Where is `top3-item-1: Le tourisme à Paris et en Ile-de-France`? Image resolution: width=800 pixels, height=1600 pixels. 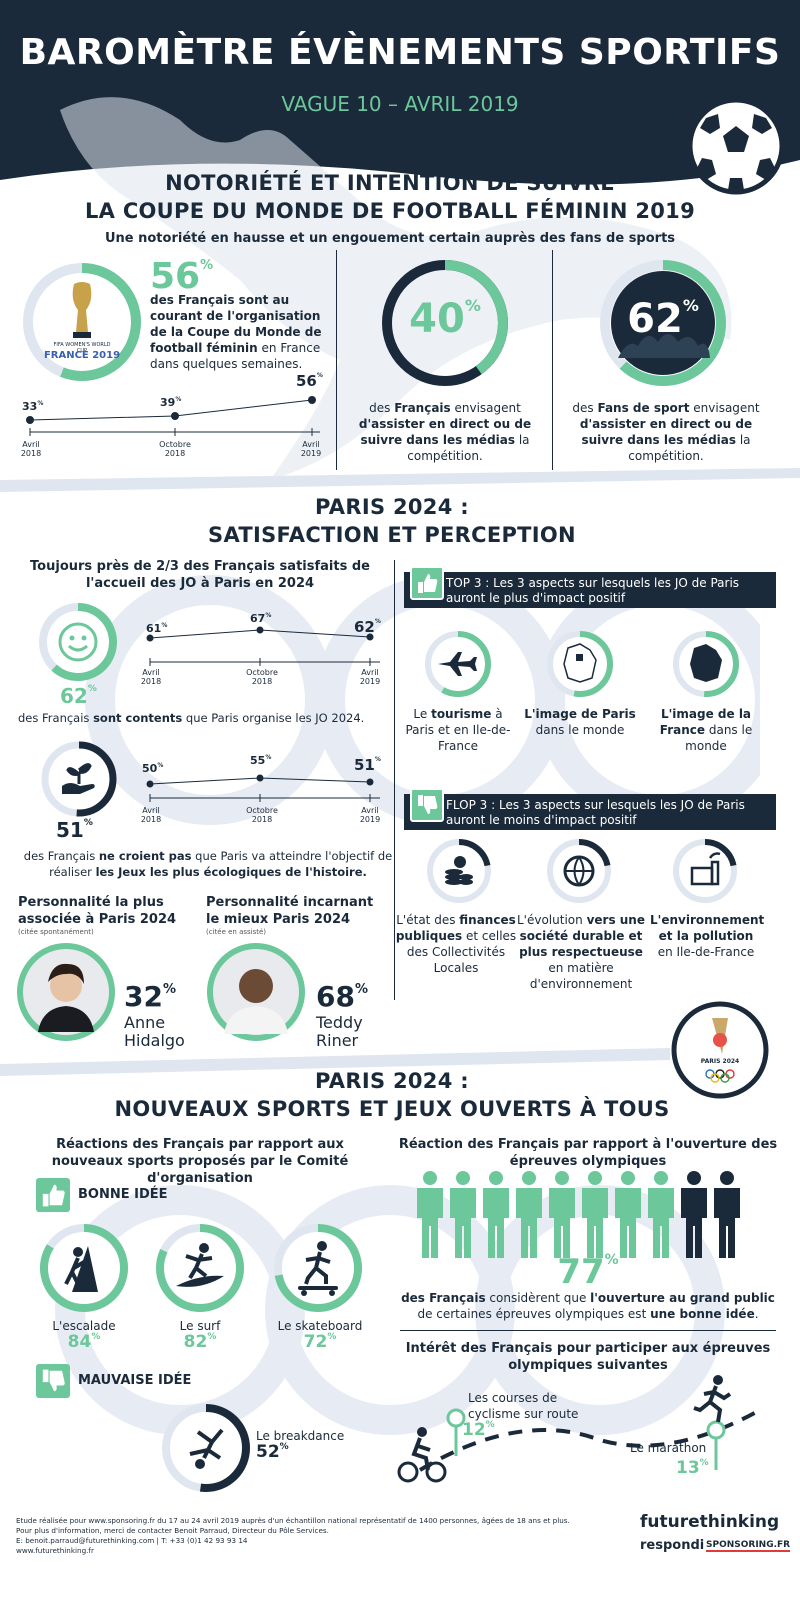
top3-item-1: Le tourisme à Paris et en Ile-de-France is located at coordinates (458, 730).